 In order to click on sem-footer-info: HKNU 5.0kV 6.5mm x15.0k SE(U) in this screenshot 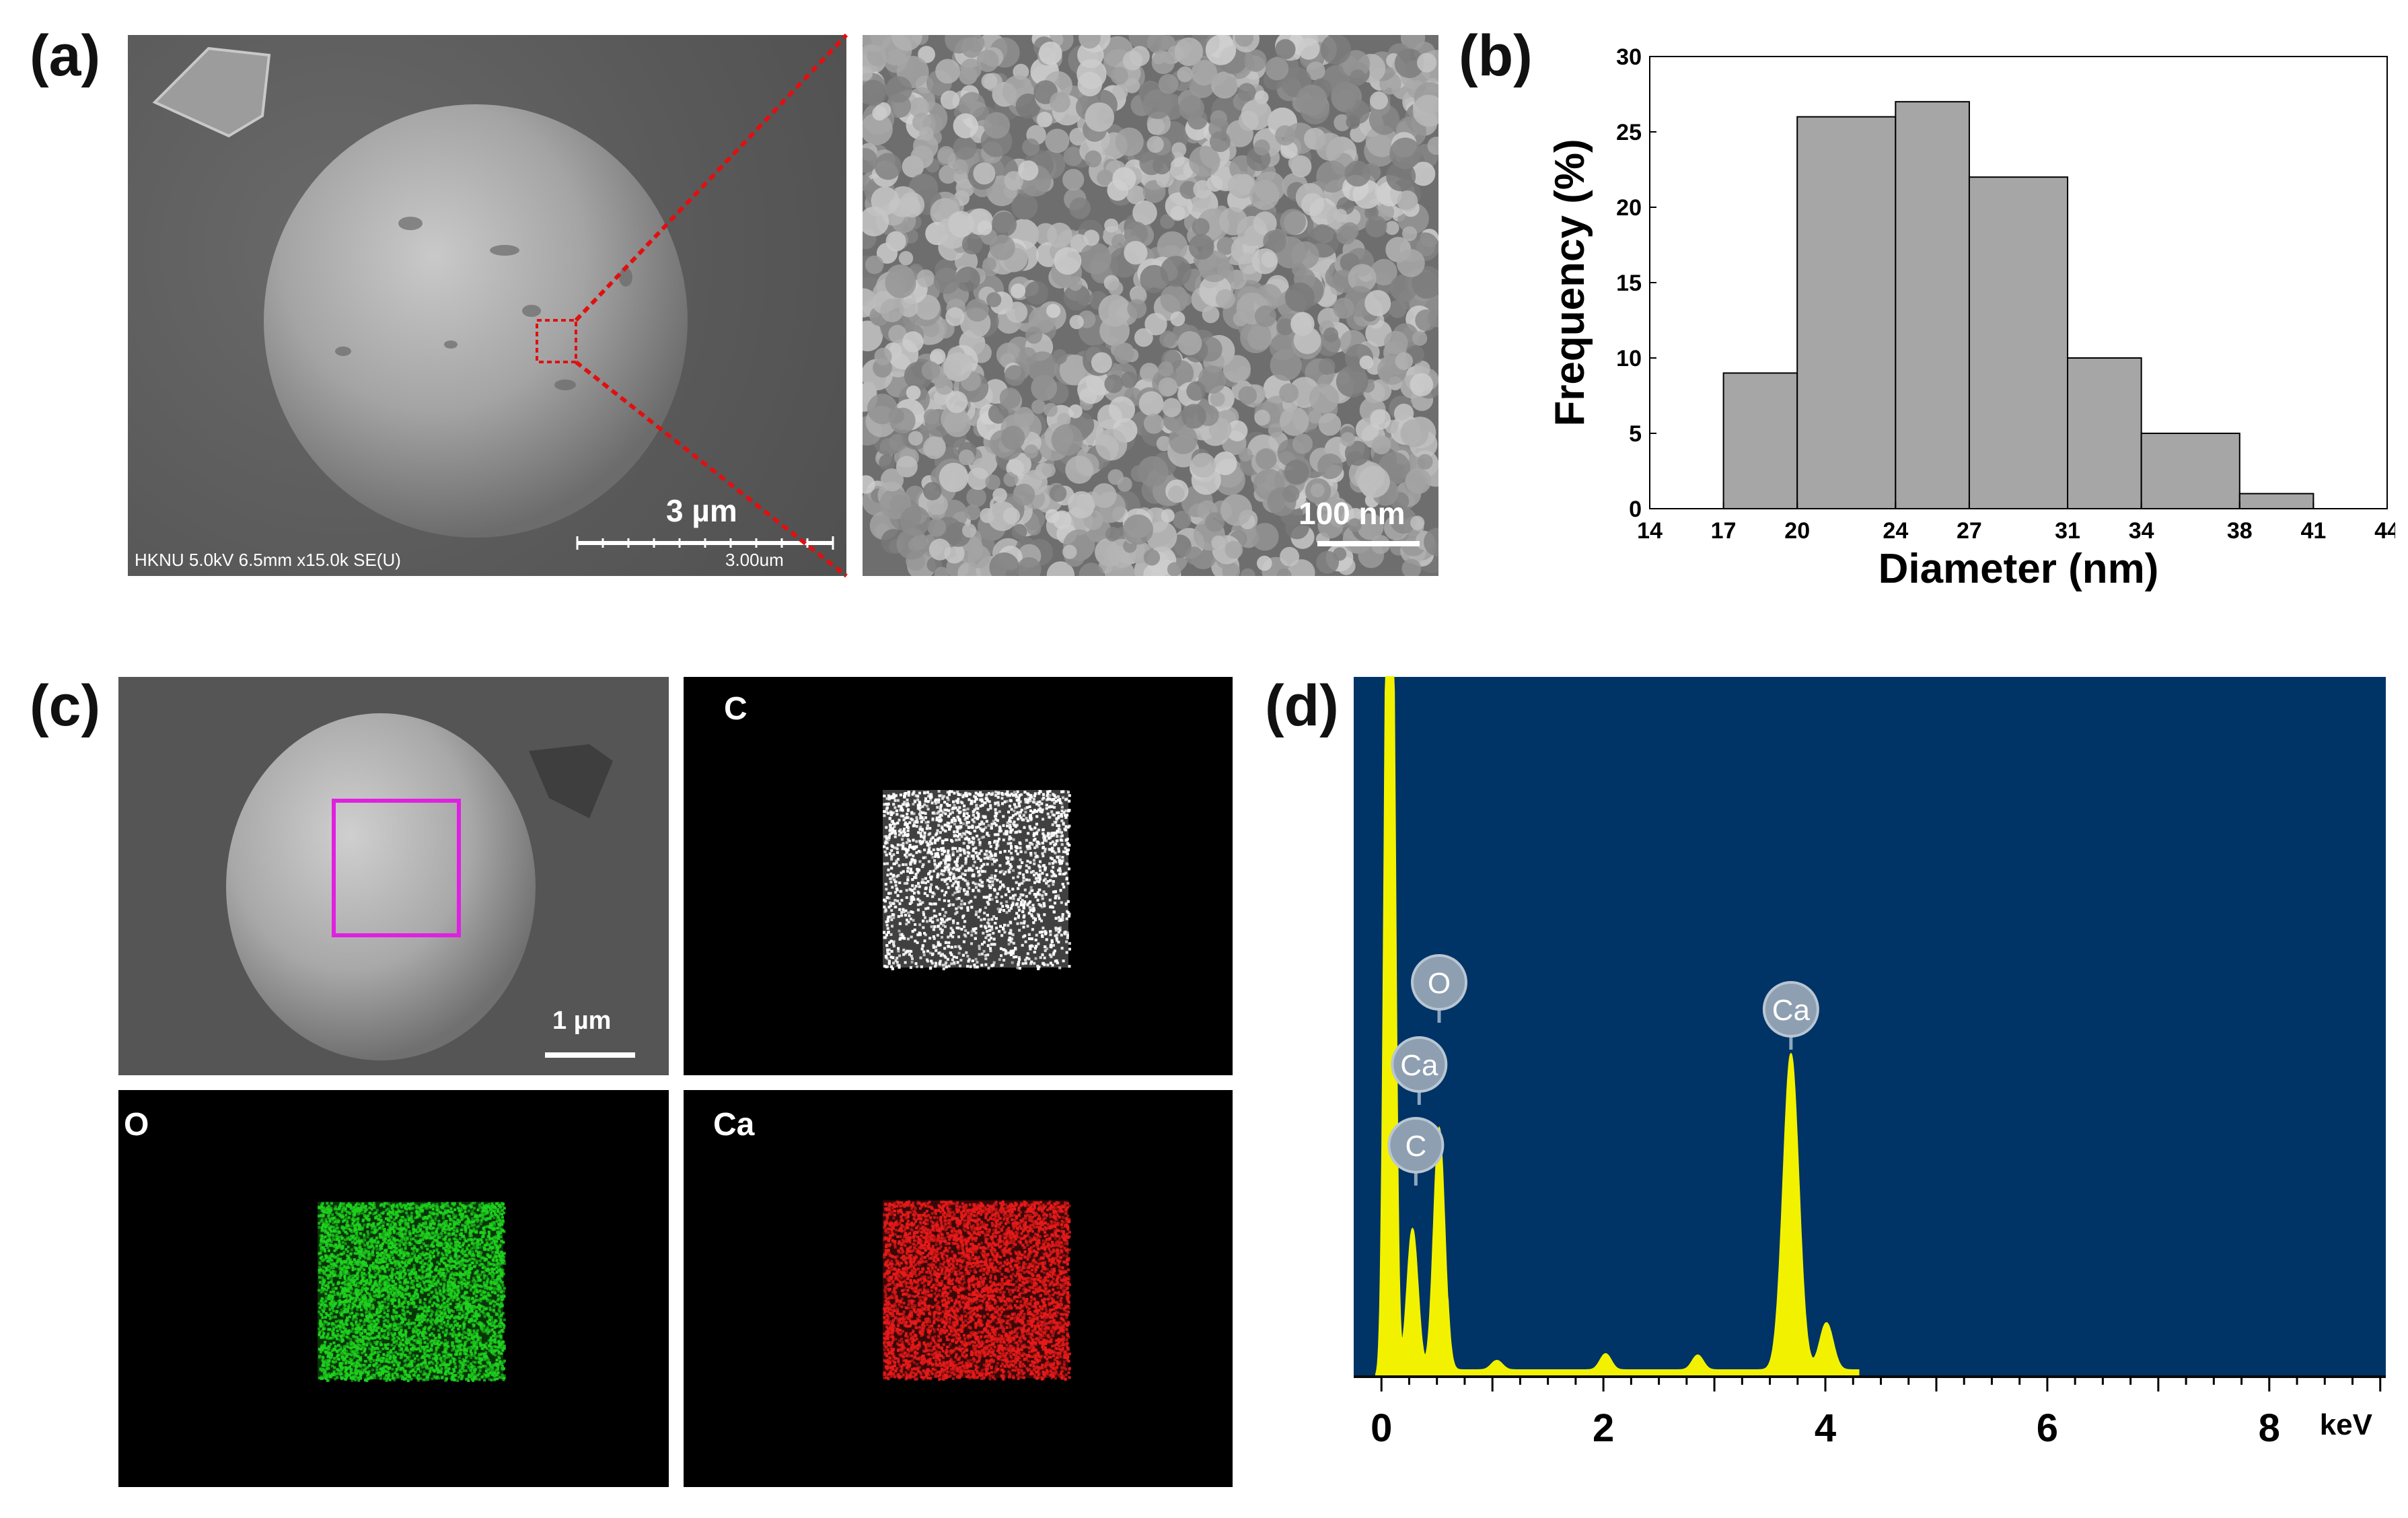, I will do `click(268, 560)`.